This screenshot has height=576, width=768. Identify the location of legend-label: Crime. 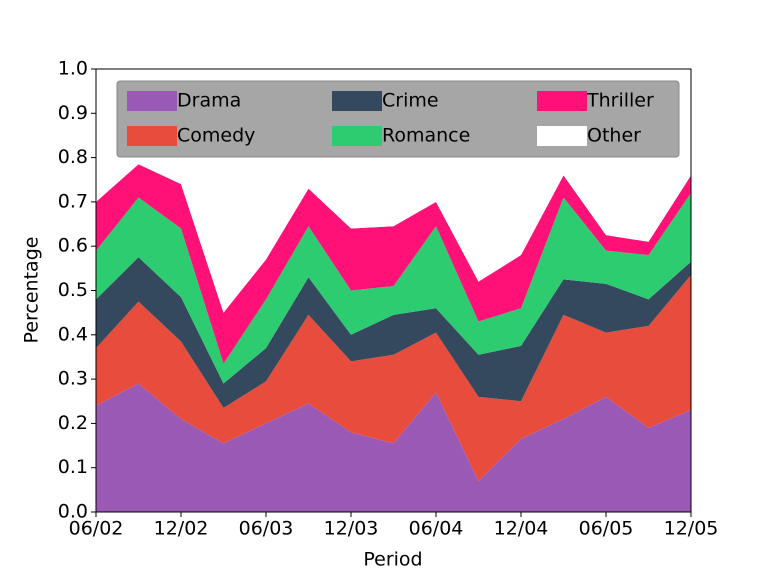
(410, 101).